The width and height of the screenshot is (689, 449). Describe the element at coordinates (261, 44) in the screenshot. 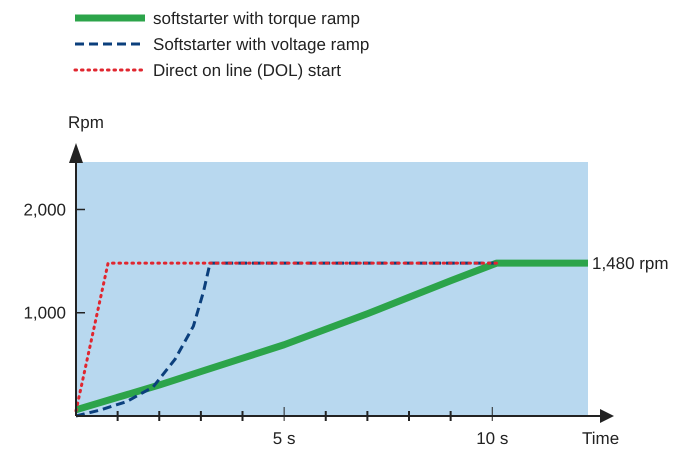

I see `legend-label: Softstarter with voltage ramp` at that location.